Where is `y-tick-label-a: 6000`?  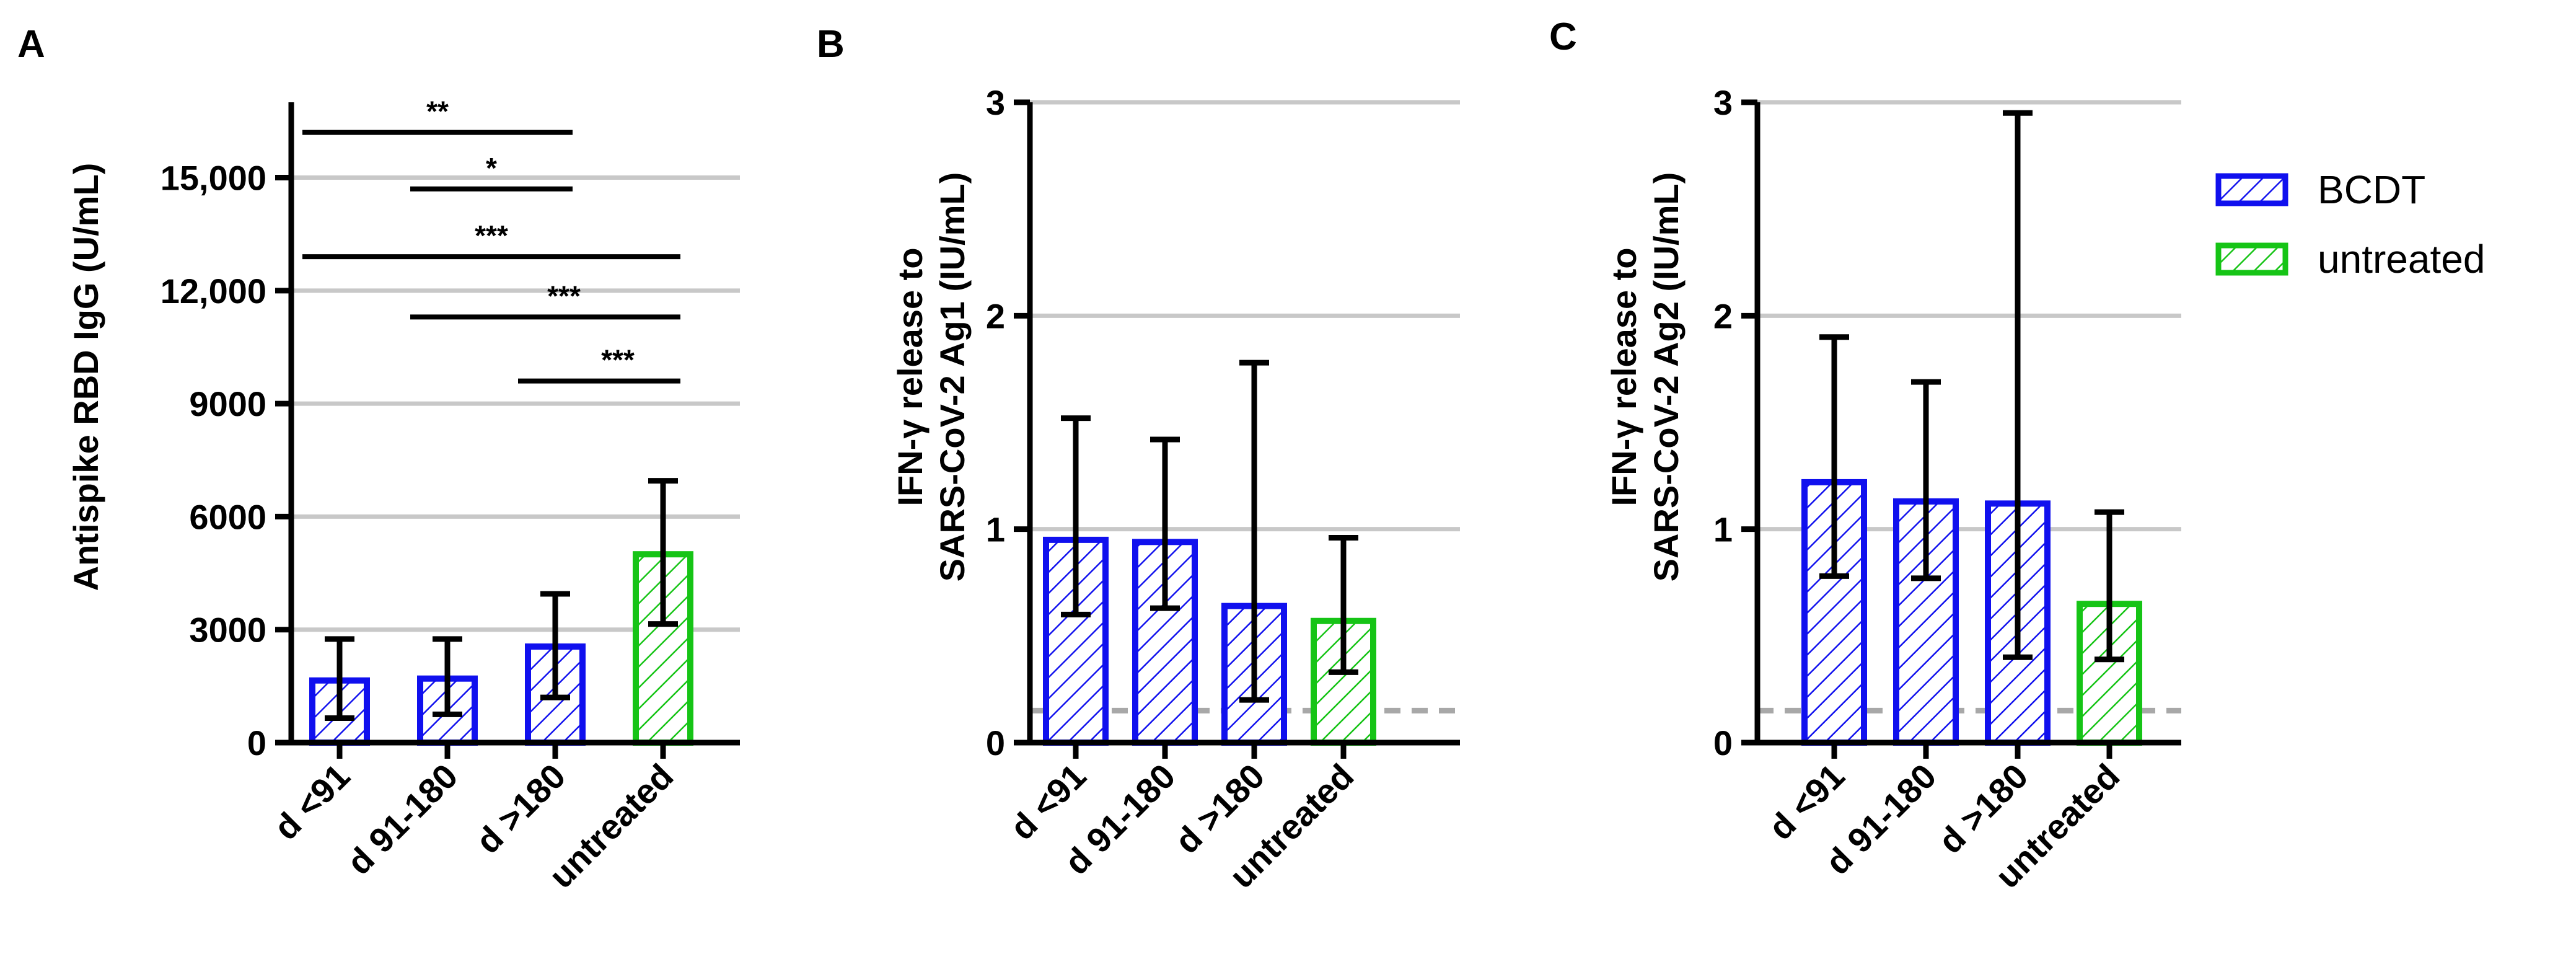
y-tick-label-a: 6000 is located at coordinates (228, 516).